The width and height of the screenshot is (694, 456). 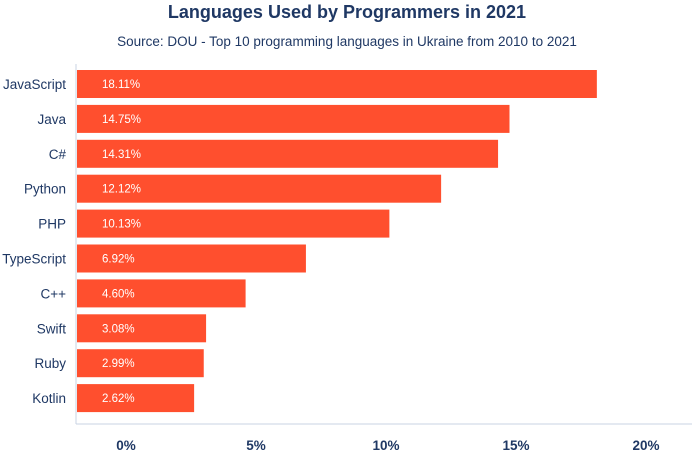 What do you see at coordinates (121, 155) in the screenshot?
I see `bar-data-label: 14.31%` at bounding box center [121, 155].